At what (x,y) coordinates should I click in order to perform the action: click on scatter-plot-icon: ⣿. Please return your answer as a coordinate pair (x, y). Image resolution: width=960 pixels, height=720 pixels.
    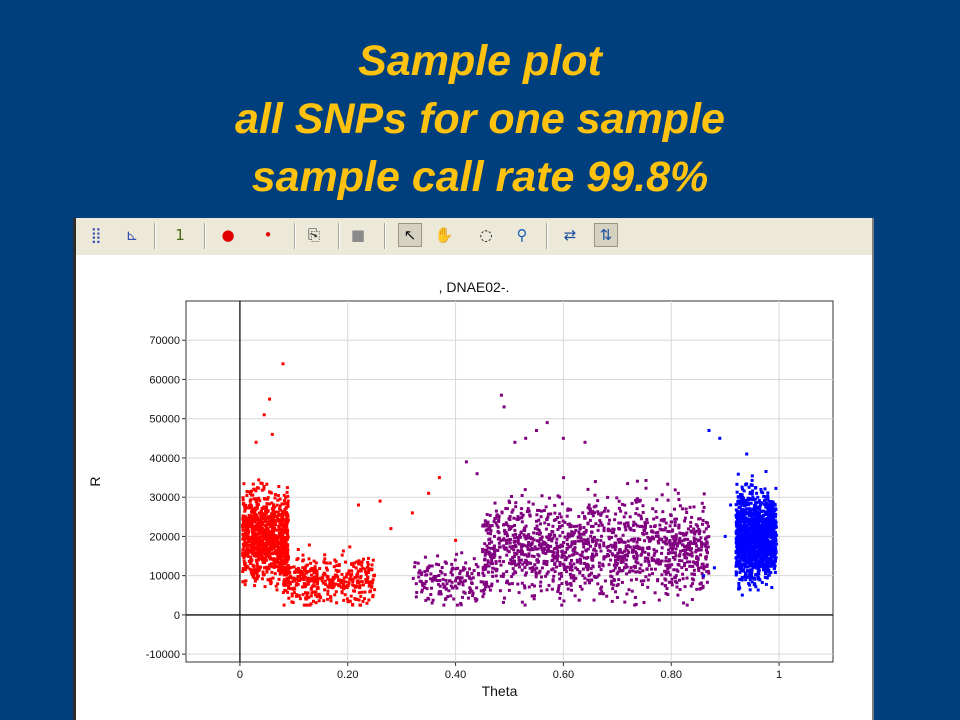
    Looking at the image, I should click on (96, 235).